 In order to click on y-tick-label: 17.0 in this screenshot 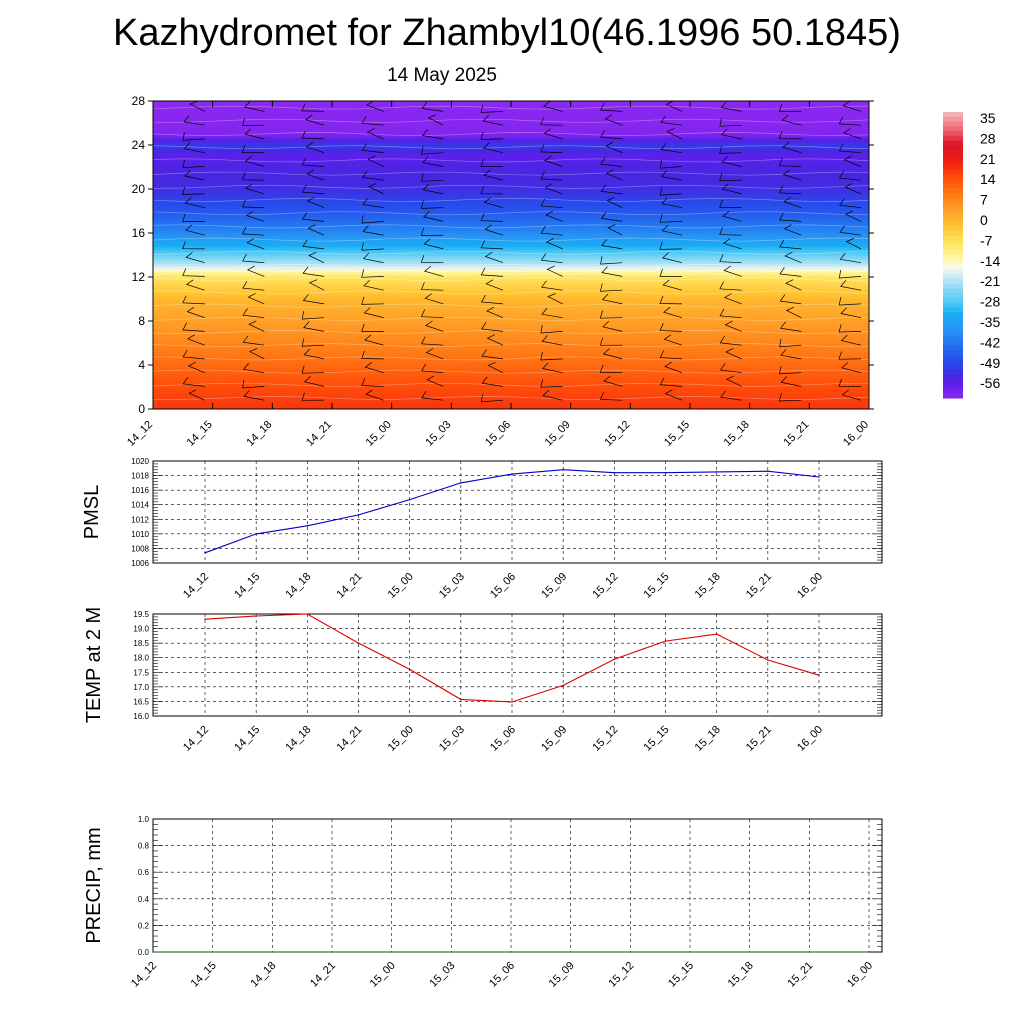, I will do `click(141, 687)`.